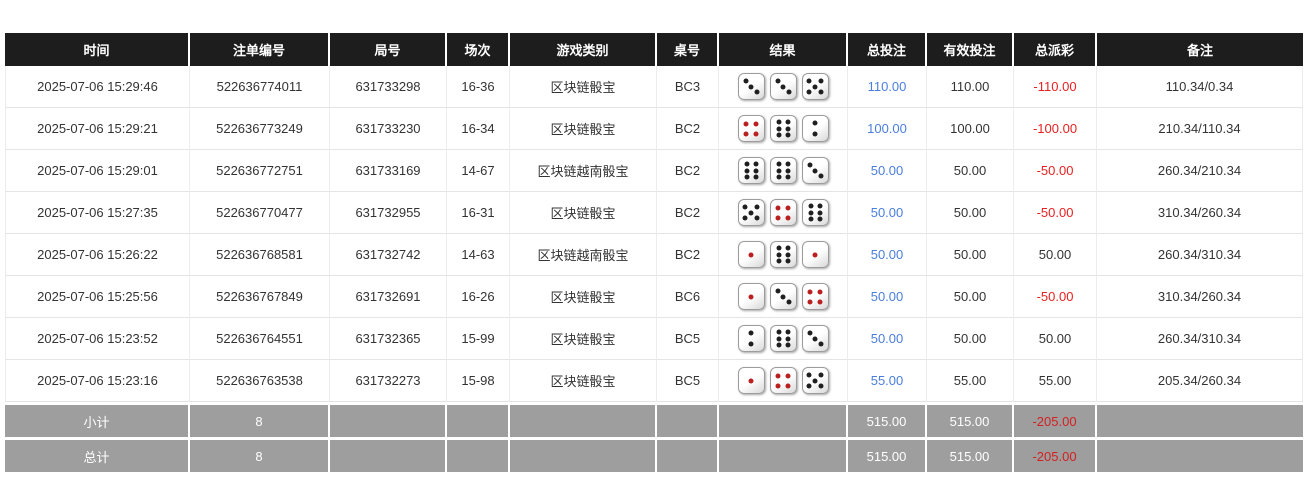  Describe the element at coordinates (388, 129) in the screenshot. I see `cell-round-id: 631733230` at that location.